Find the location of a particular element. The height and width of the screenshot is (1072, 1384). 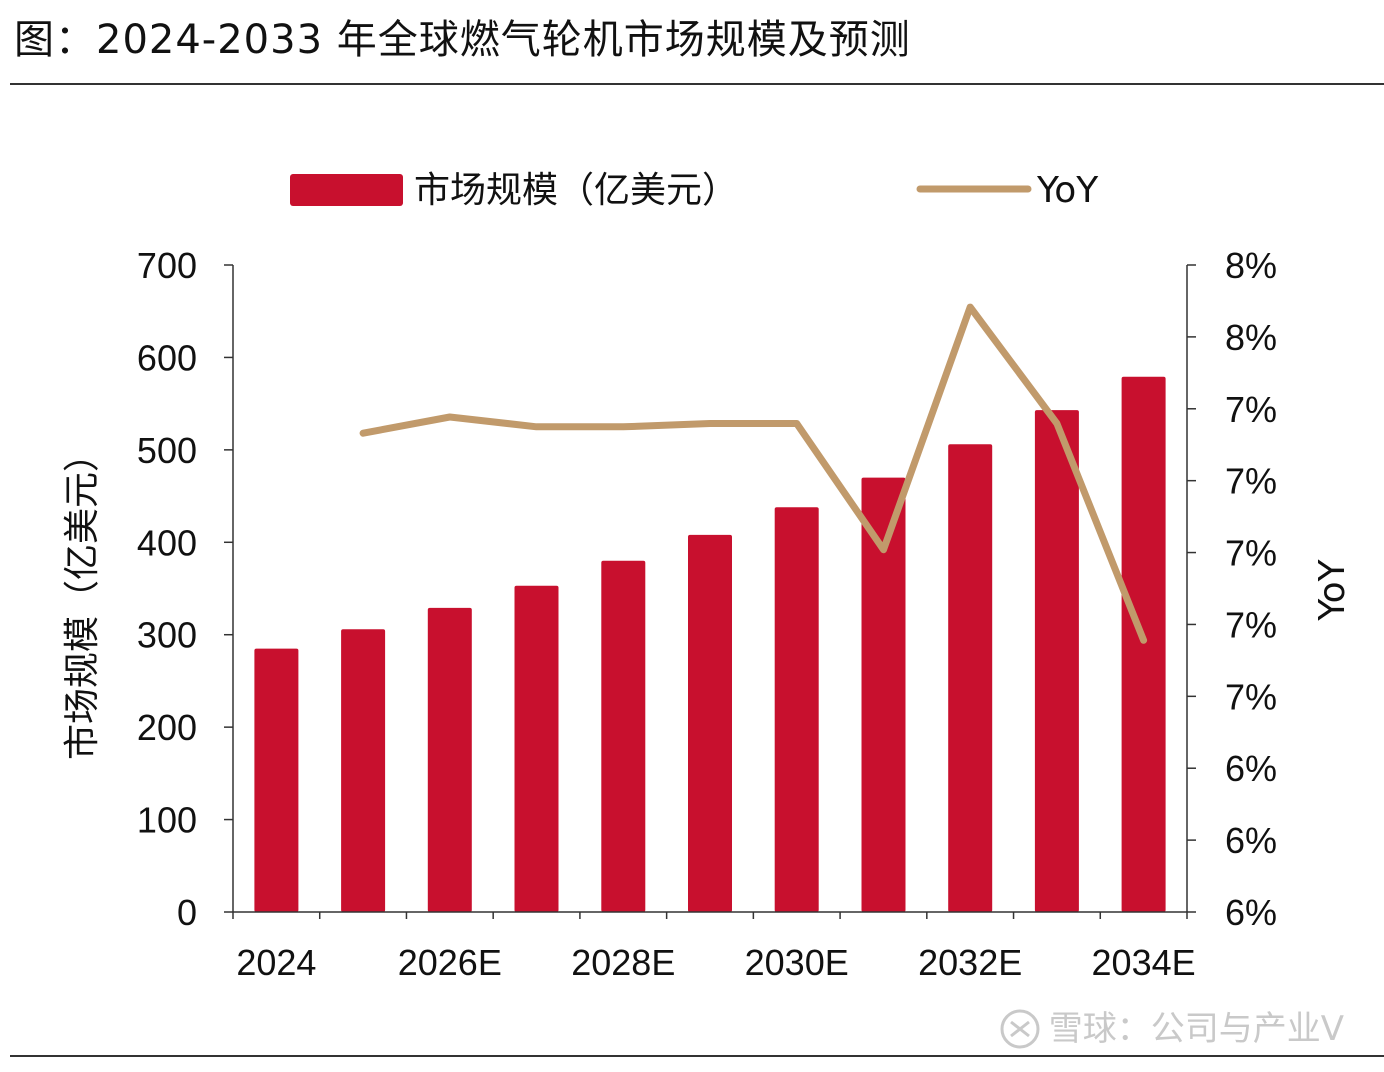

top-rule is located at coordinates (697, 84).